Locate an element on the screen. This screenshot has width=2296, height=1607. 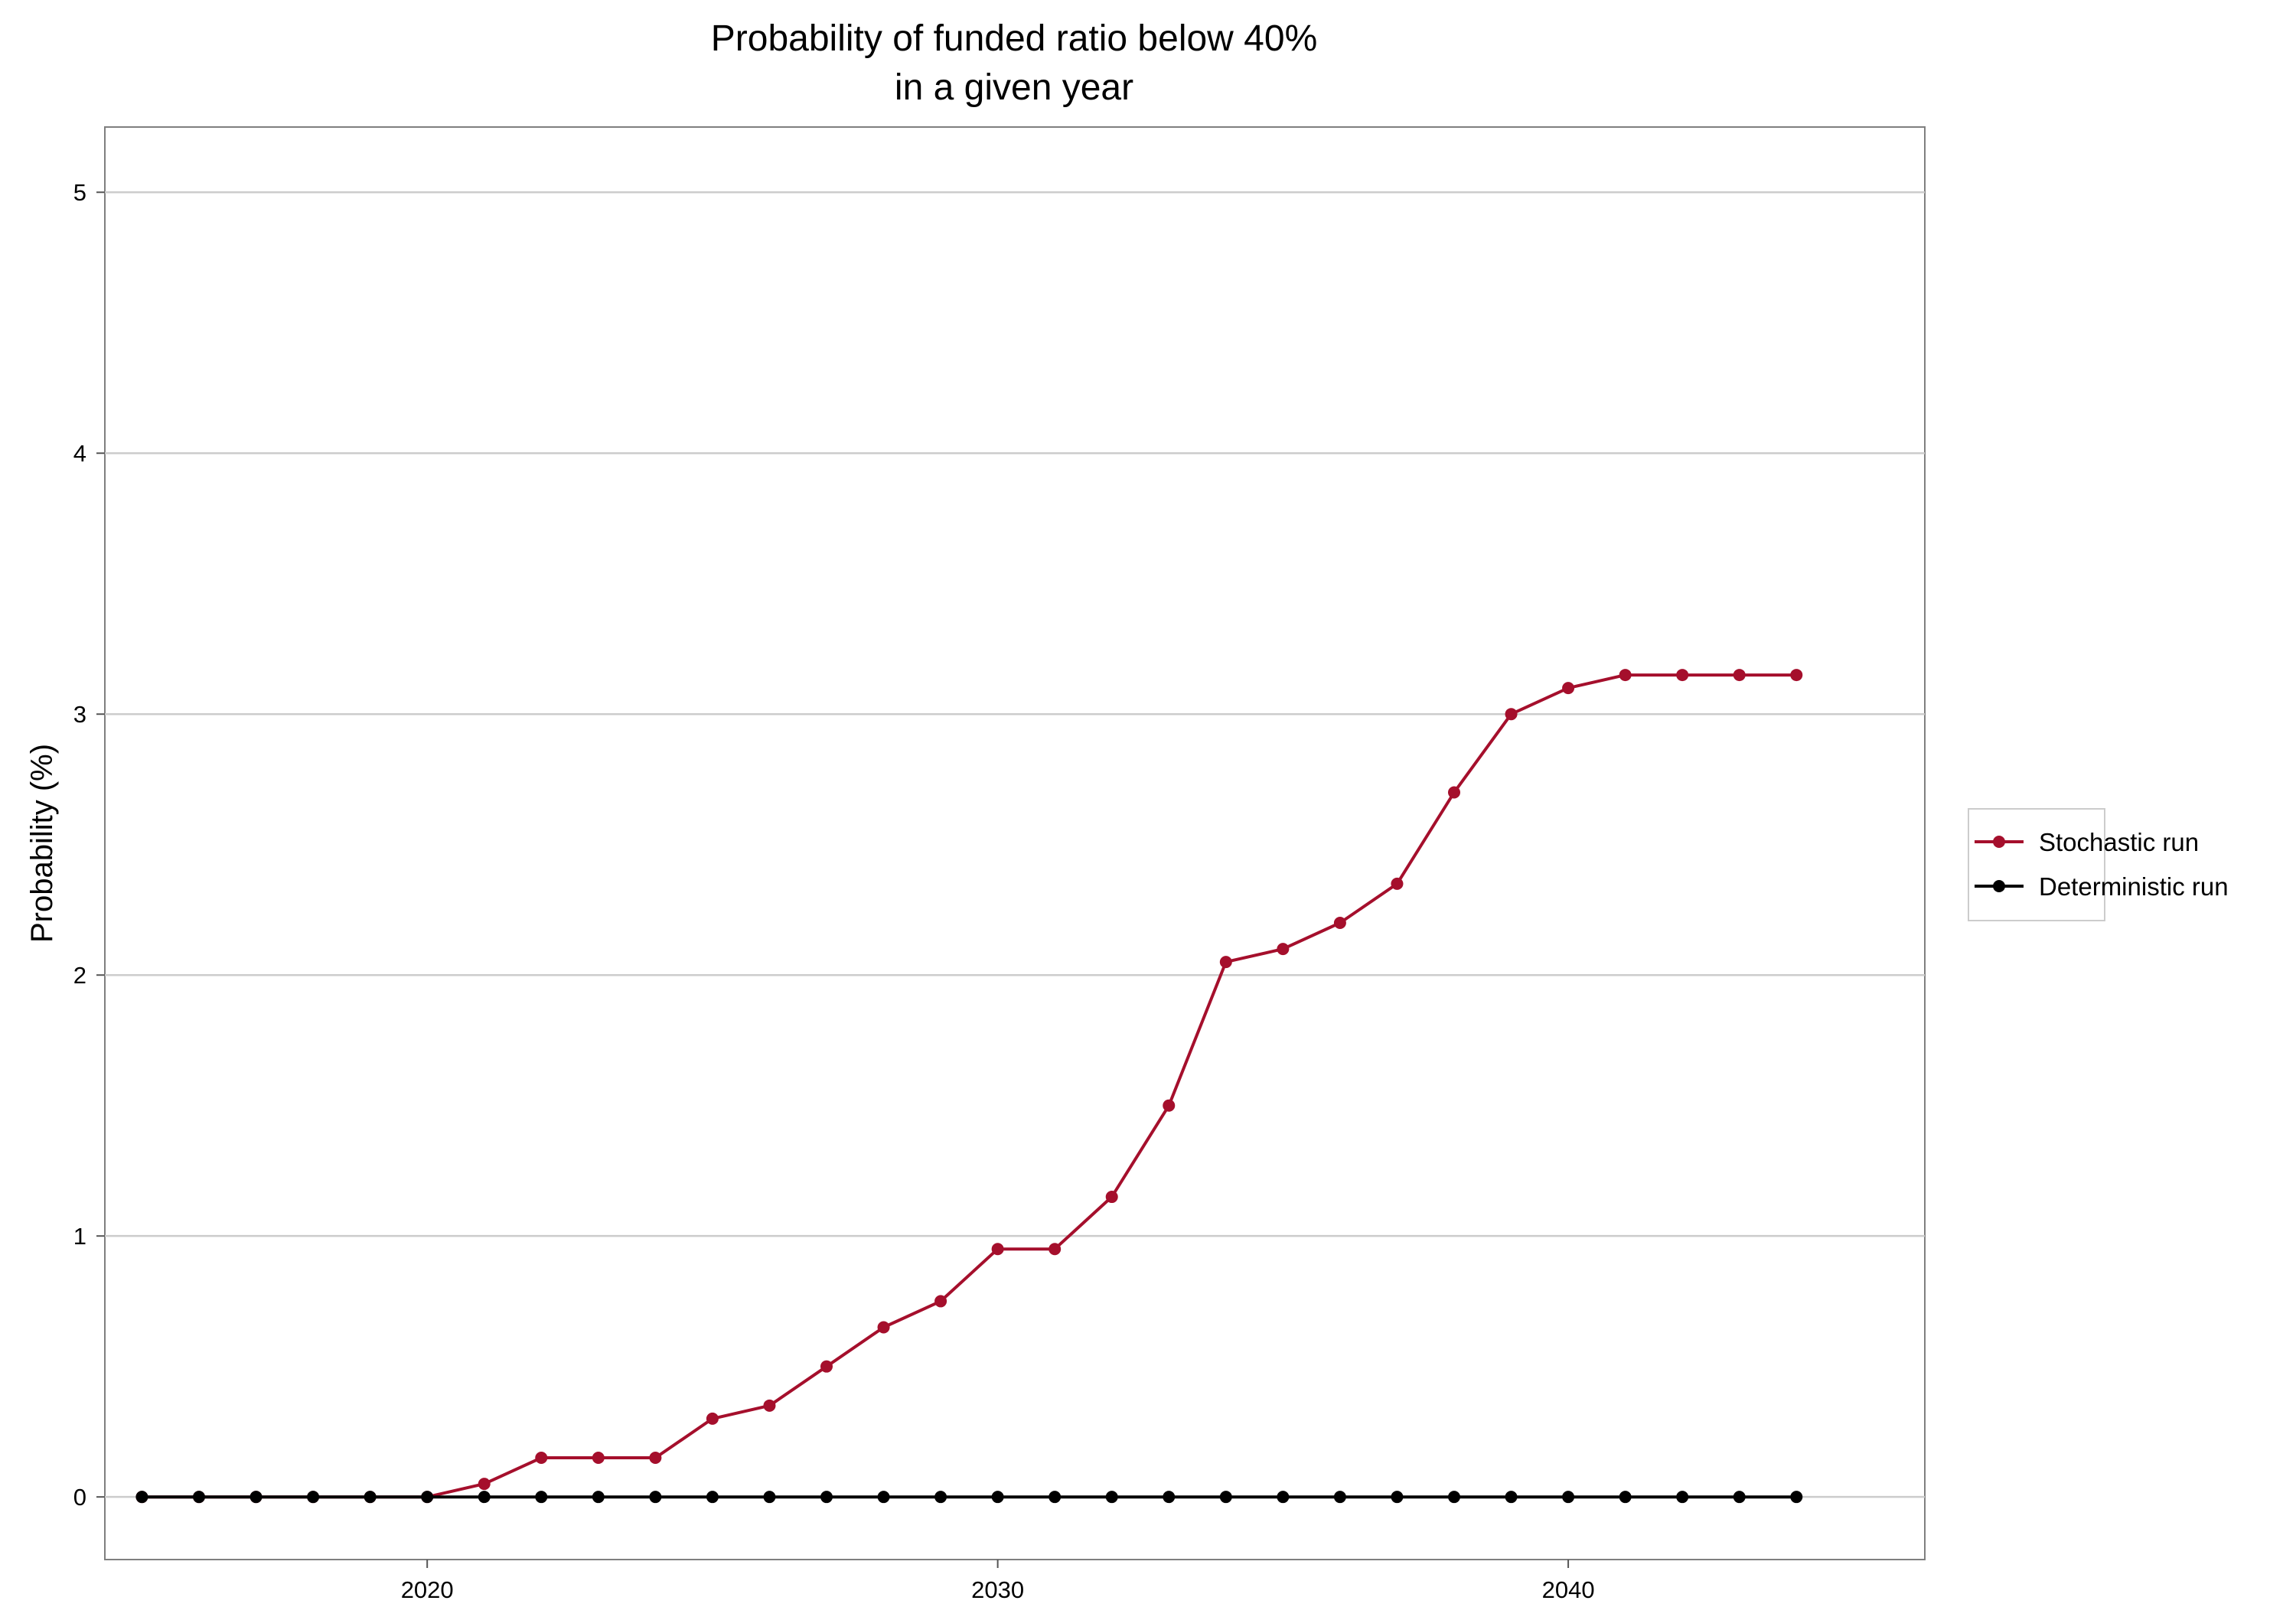
y-tick-label: 4 is located at coordinates (79, 454).